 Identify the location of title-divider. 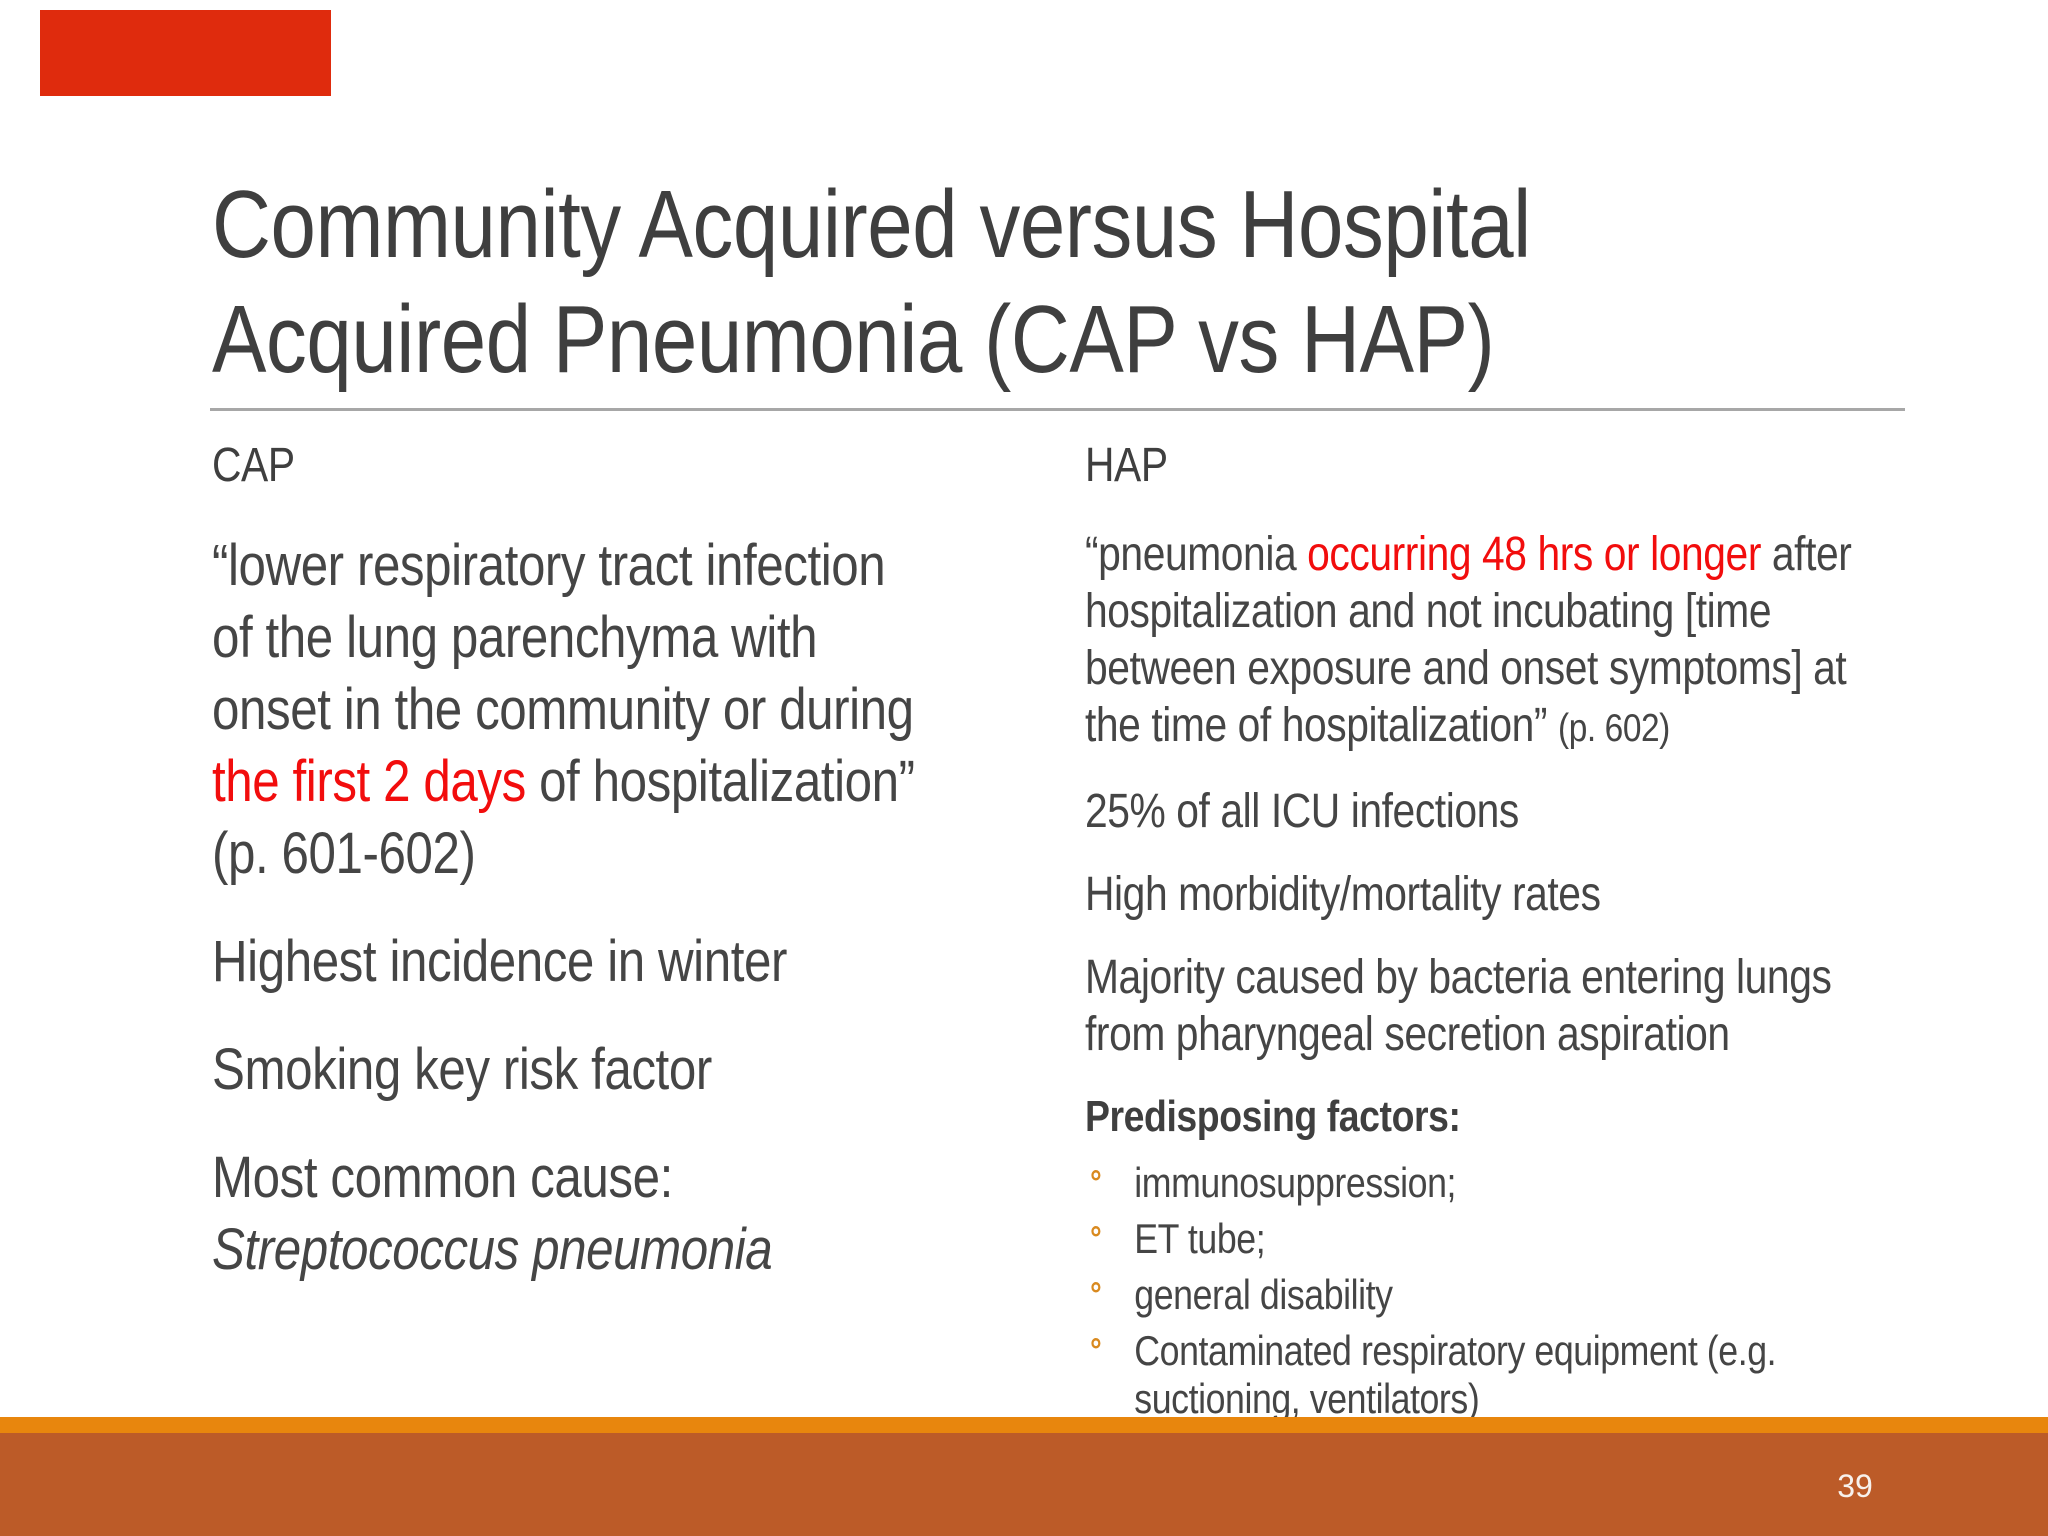
(1057, 409).